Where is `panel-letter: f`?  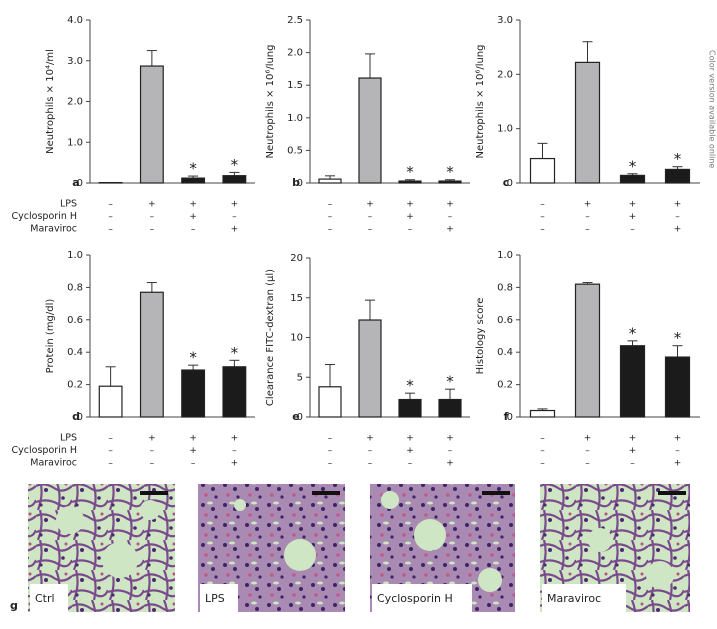
panel-letter: f is located at coordinates (506, 416).